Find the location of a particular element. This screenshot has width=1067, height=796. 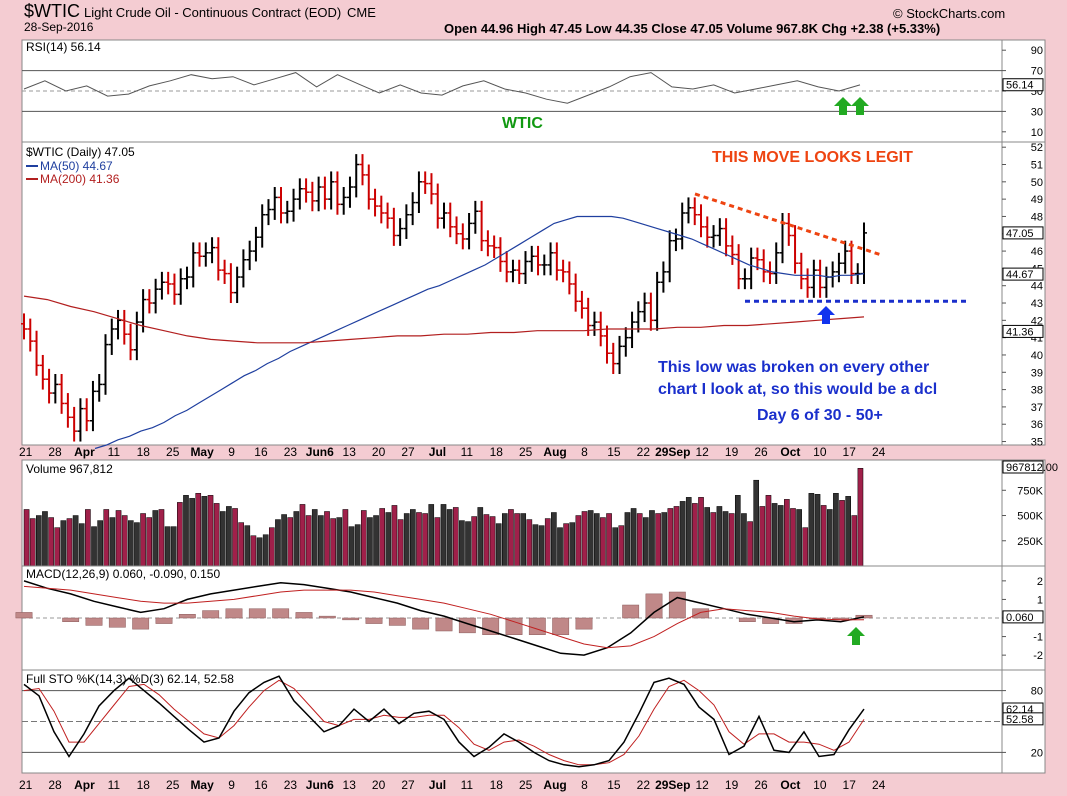

price-x-tick-label: Jul is located at coordinates (437, 452).